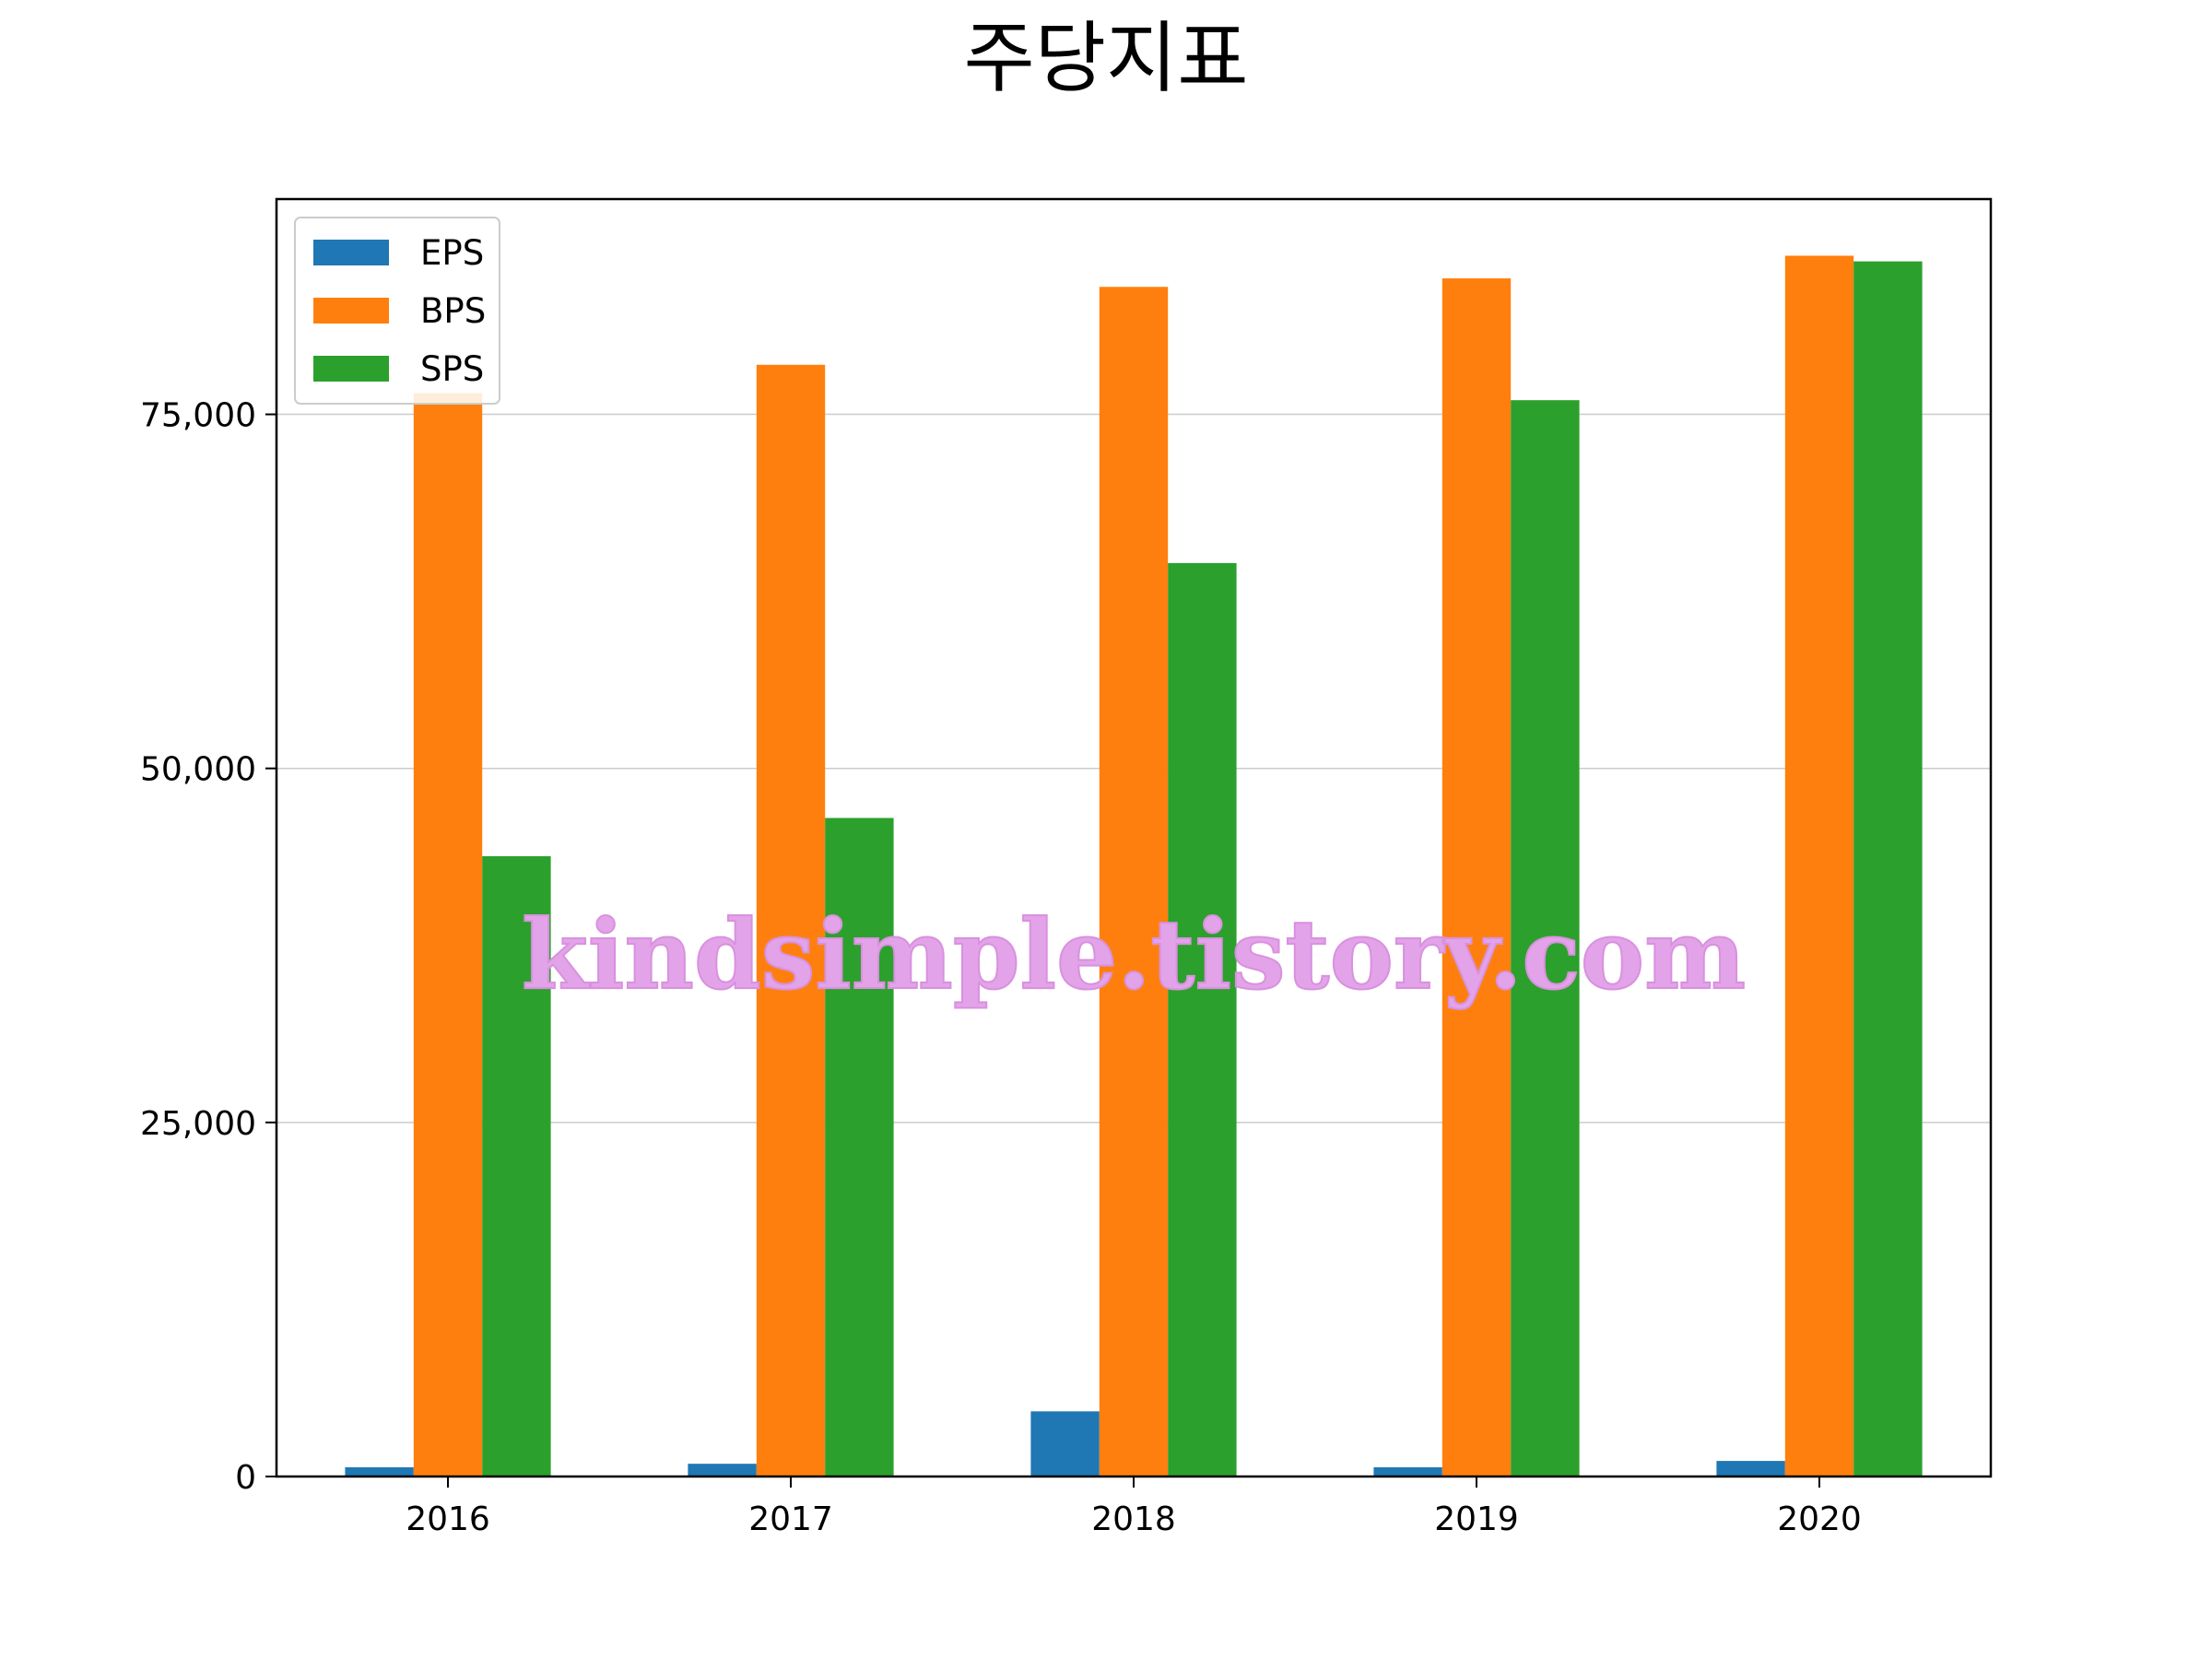 The height and width of the screenshot is (1659, 2212). Describe the element at coordinates (245, 1478) in the screenshot. I see `y-tick-label: 0` at that location.